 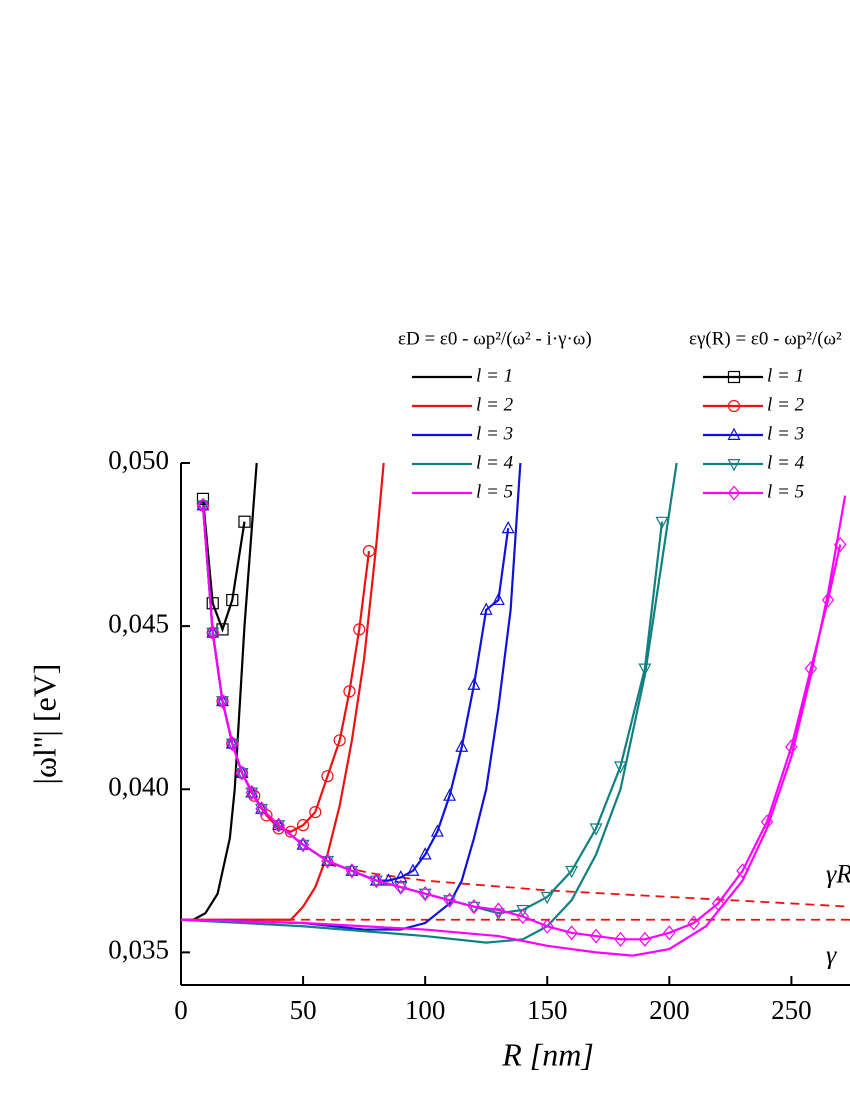 What do you see at coordinates (303, 1010) in the screenshot?
I see `x-tick-label: 50` at bounding box center [303, 1010].